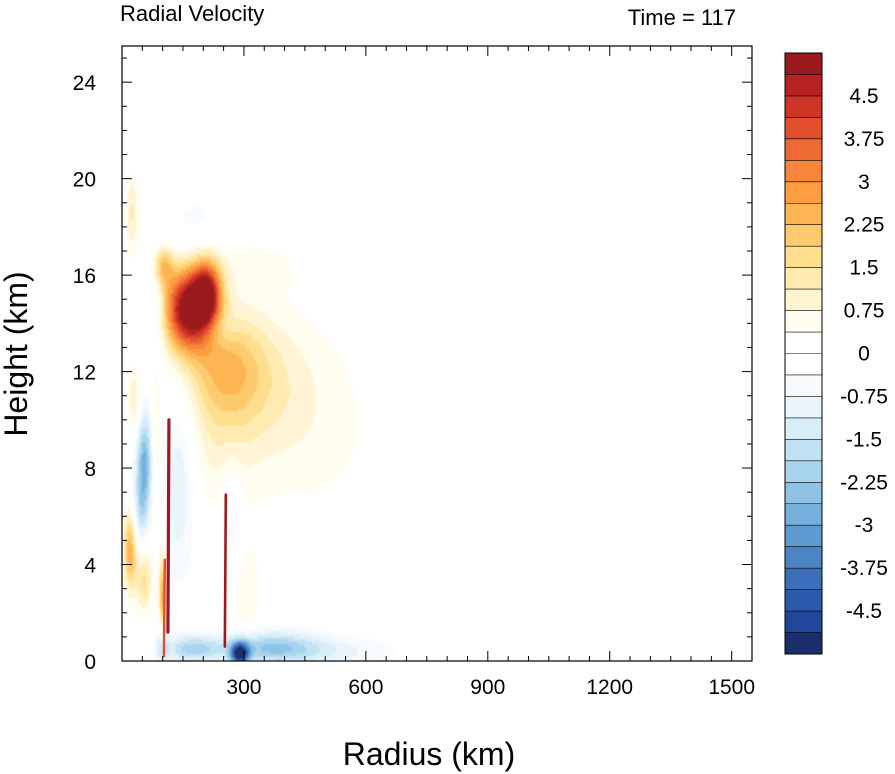  What do you see at coordinates (84, 276) in the screenshot?
I see `y-tick-label: 16` at bounding box center [84, 276].